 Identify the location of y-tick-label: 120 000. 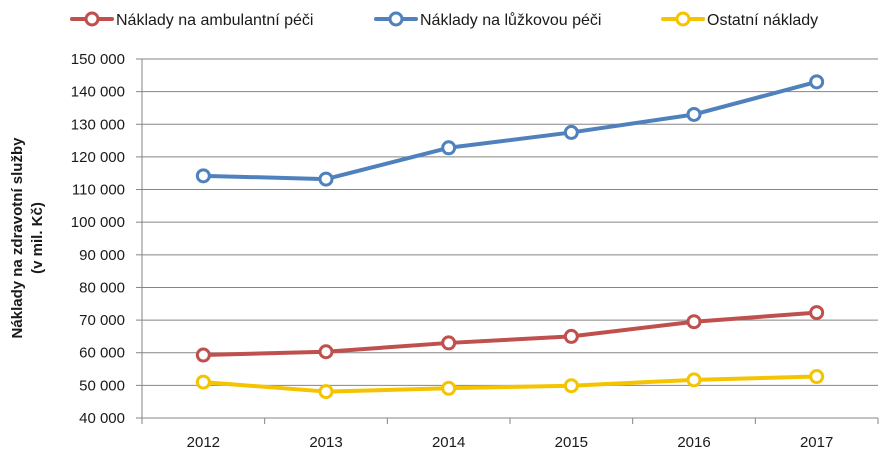
(98, 157).